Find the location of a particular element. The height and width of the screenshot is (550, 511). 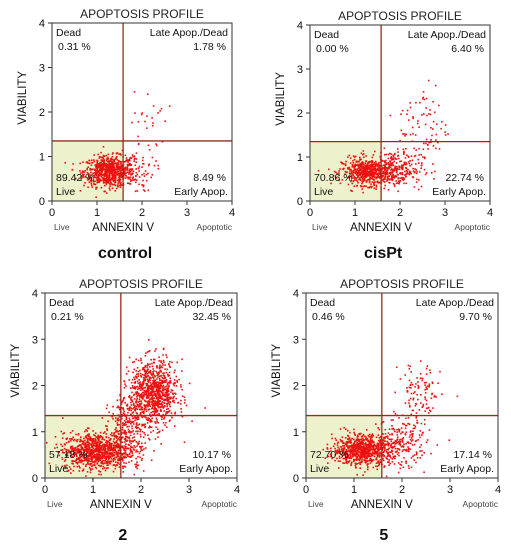

y-tick-label: 1 is located at coordinates (300, 158).